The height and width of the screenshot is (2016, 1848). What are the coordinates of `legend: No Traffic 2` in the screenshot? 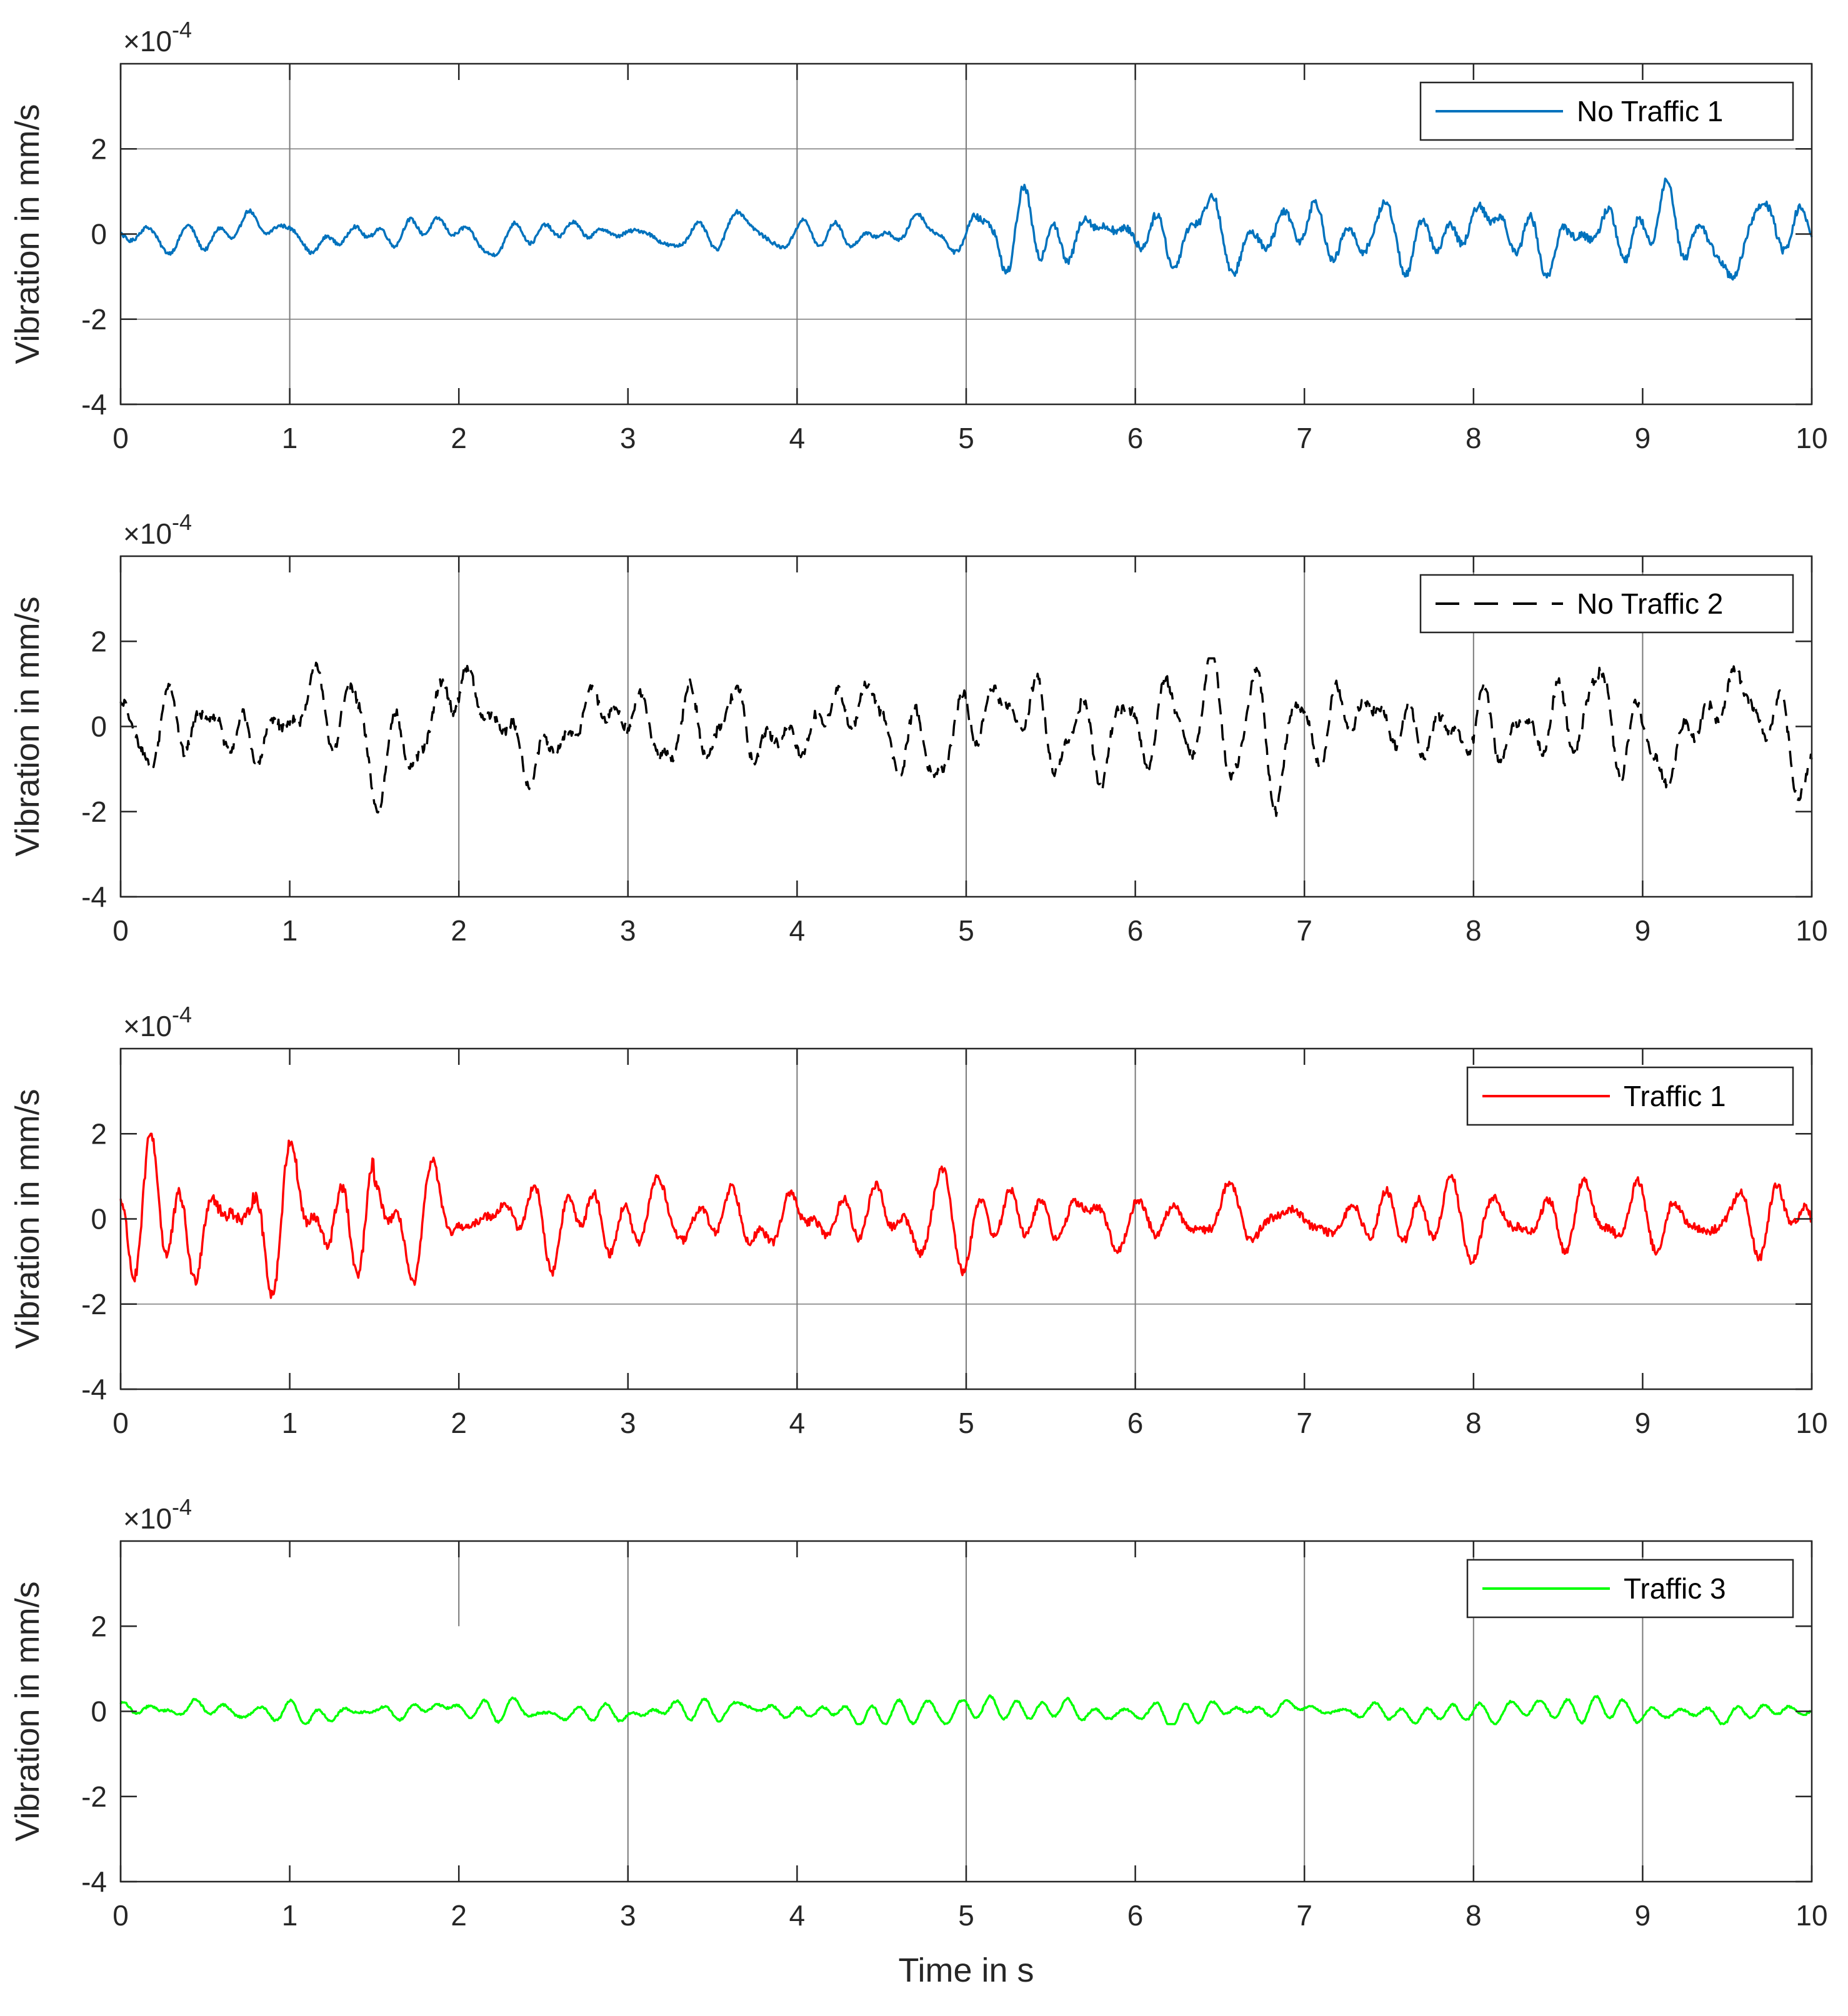 It's located at (1606, 604).